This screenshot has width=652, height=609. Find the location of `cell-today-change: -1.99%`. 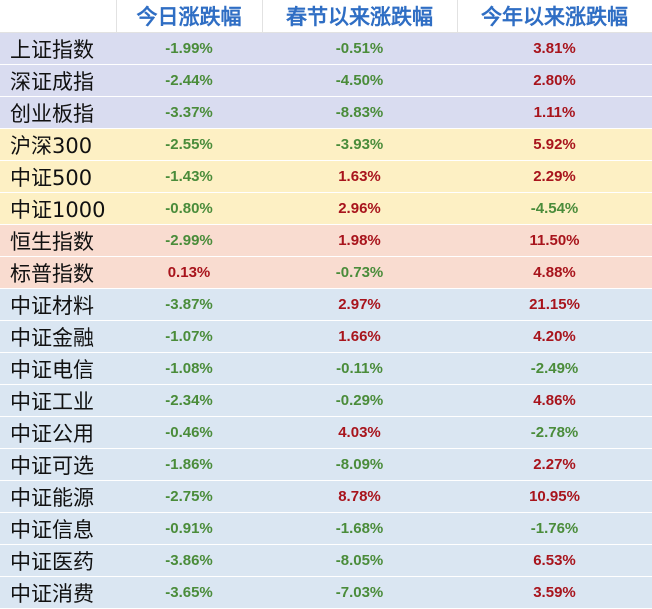

cell-today-change: -1.99% is located at coordinates (189, 48).